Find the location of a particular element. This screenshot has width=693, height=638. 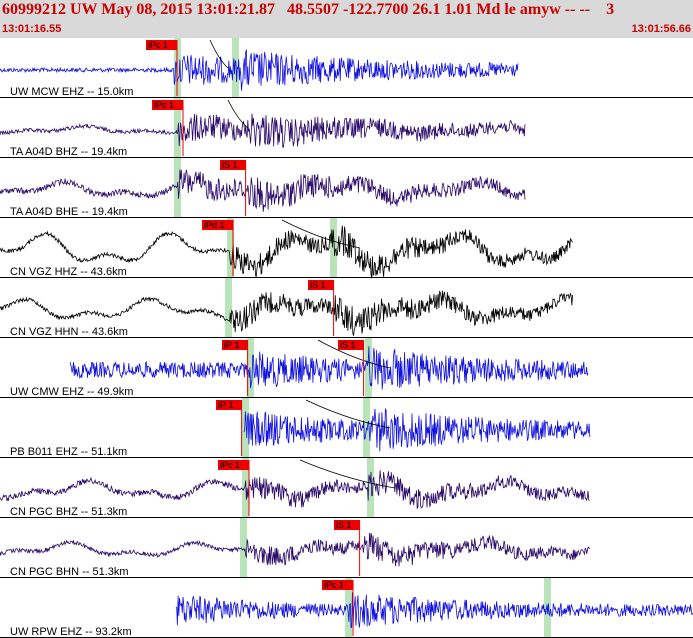

trace-panel: iPd 1 CN VGZ HHZ -- 43.6km is located at coordinates (346, 248).